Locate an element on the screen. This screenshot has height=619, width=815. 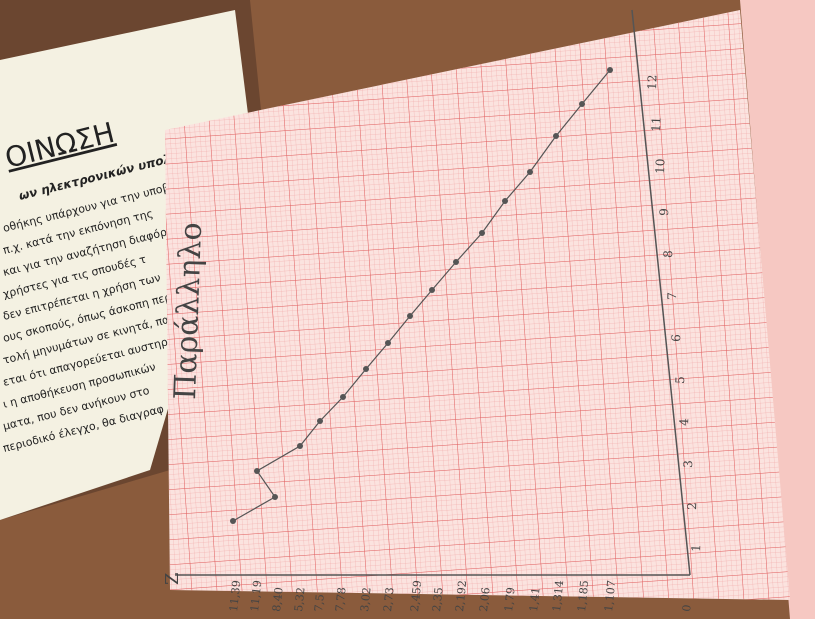
side-label: 4 is located at coordinates (684, 422).